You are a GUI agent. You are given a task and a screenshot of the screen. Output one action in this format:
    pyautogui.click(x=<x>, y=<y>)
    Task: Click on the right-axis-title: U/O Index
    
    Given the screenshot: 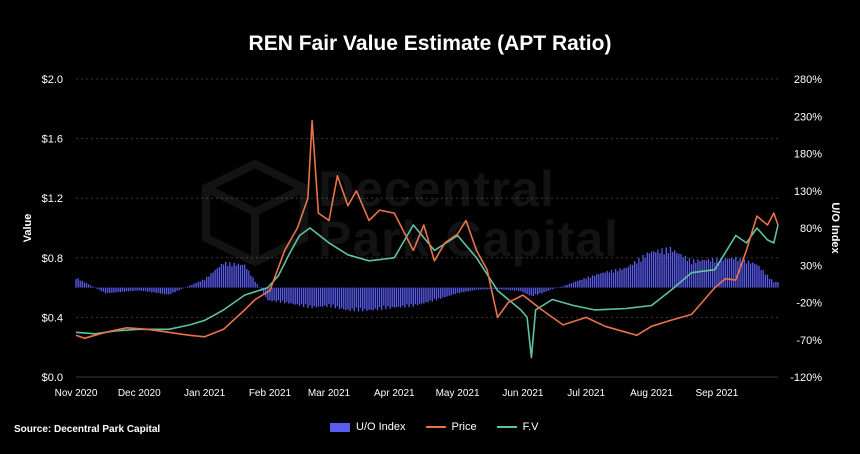 What is the action you would take?
    pyautogui.click(x=835, y=228)
    